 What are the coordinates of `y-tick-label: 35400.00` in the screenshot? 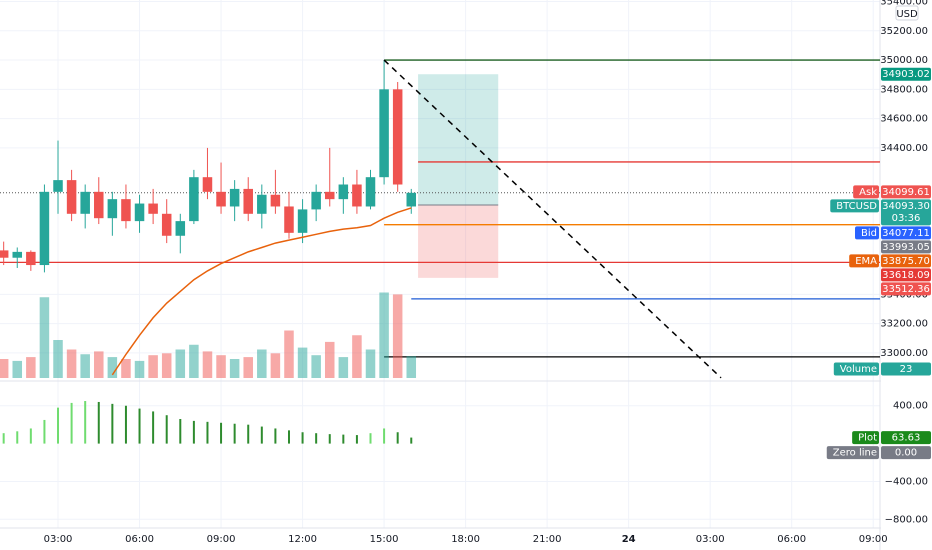 It's located at (904, 3).